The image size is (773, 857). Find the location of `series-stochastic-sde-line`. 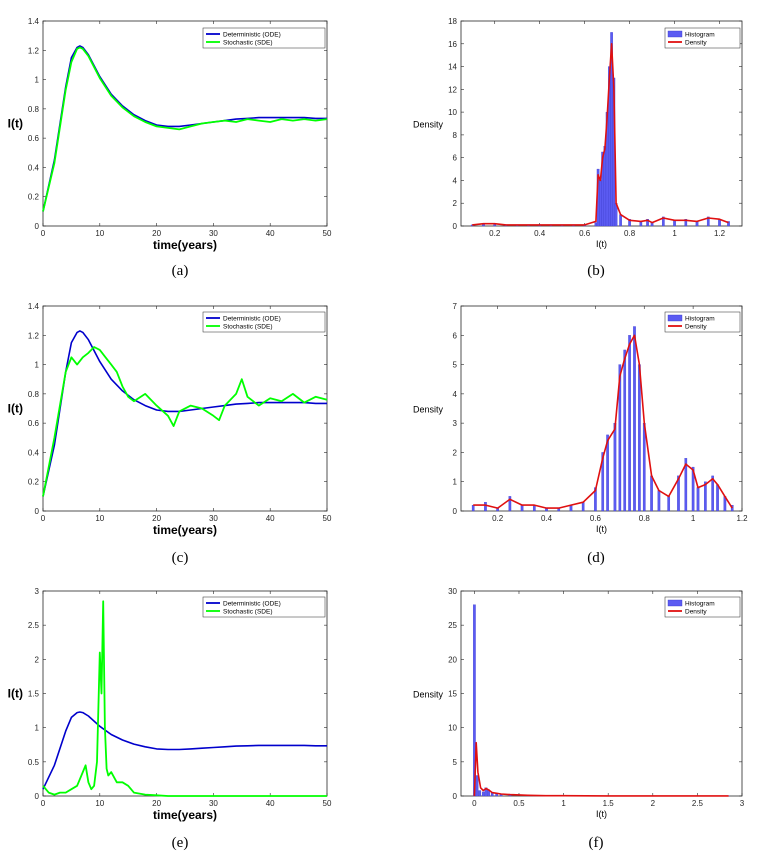

series-stochastic-sde-line is located at coordinates (185, 421).